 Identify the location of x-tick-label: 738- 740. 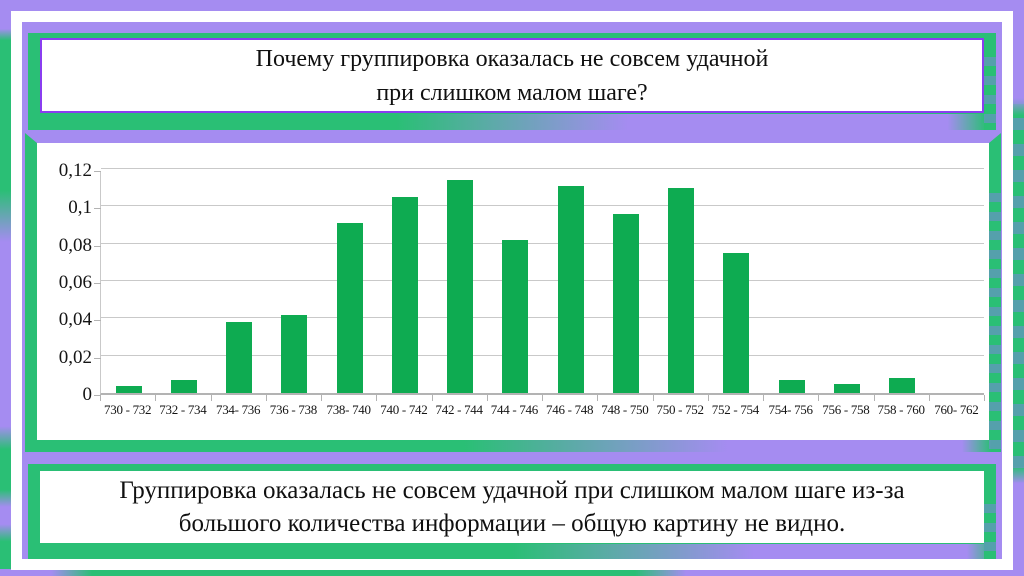
(348, 409).